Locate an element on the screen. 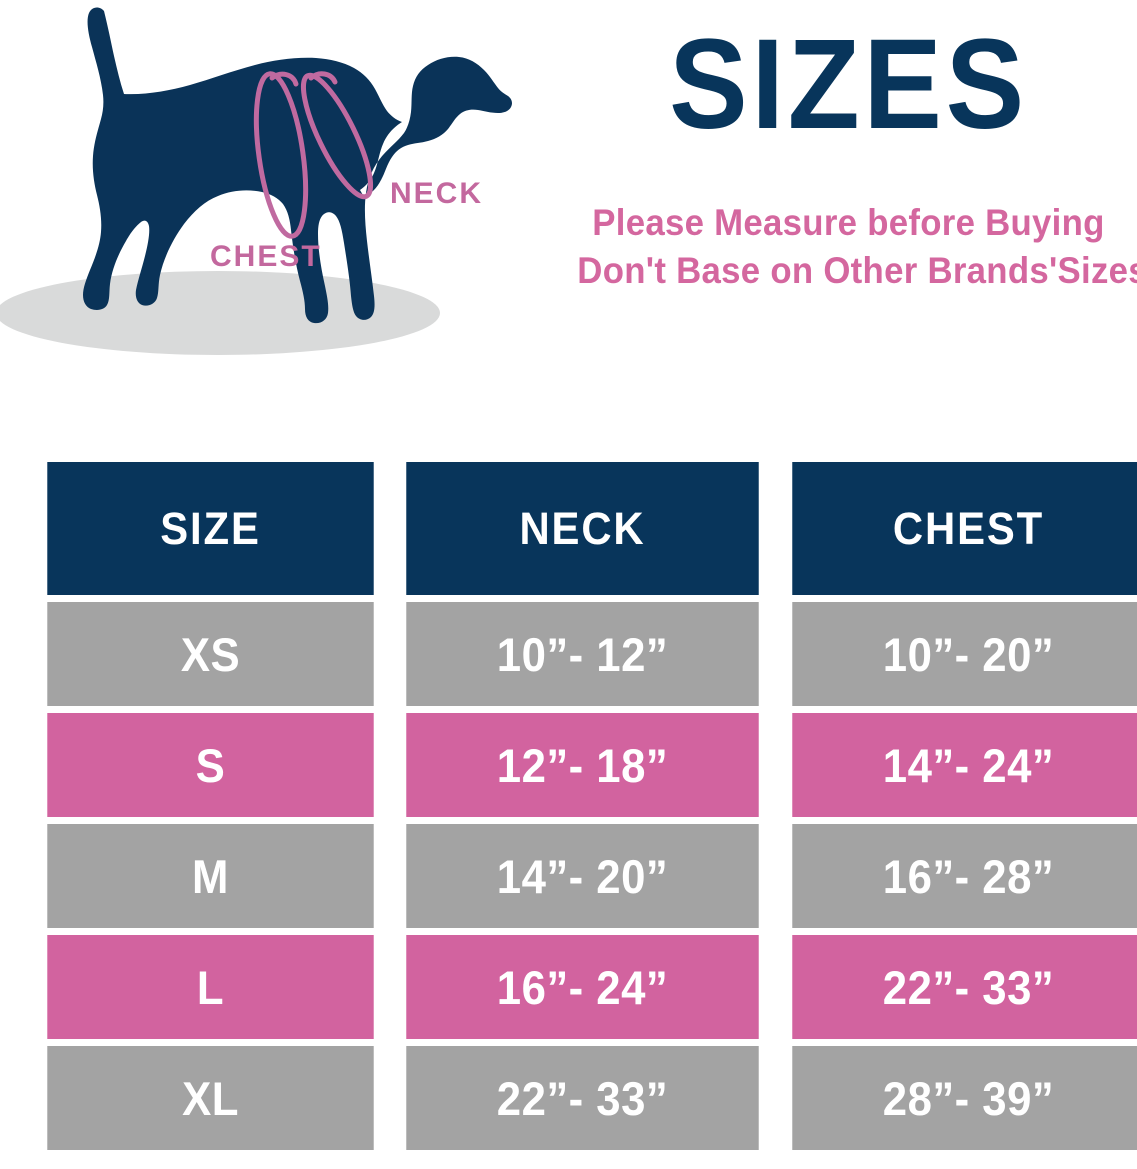 Image resolution: width=1137 pixels, height=1169 pixels. neck-loop-tip is located at coordinates (323, 78).